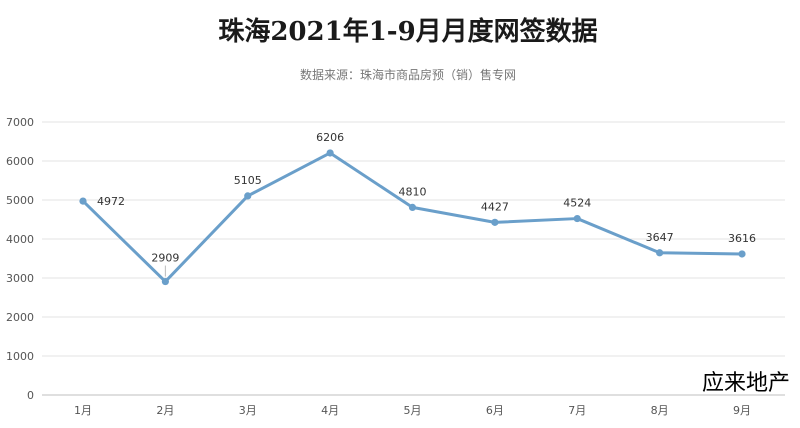 The image size is (800, 428). Describe the element at coordinates (83, 410) in the screenshot. I see `x-tick-label: 1月` at that location.